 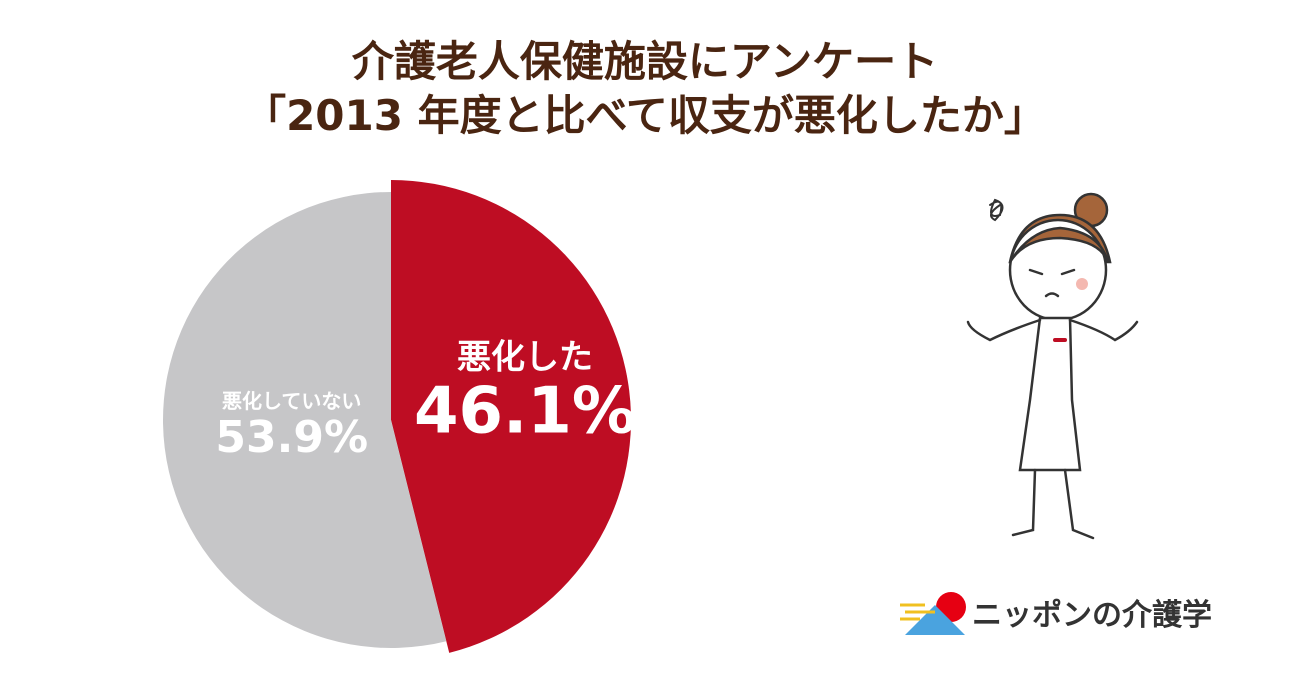 I want to click on slice-value: 46.1%, so click(x=525, y=411).